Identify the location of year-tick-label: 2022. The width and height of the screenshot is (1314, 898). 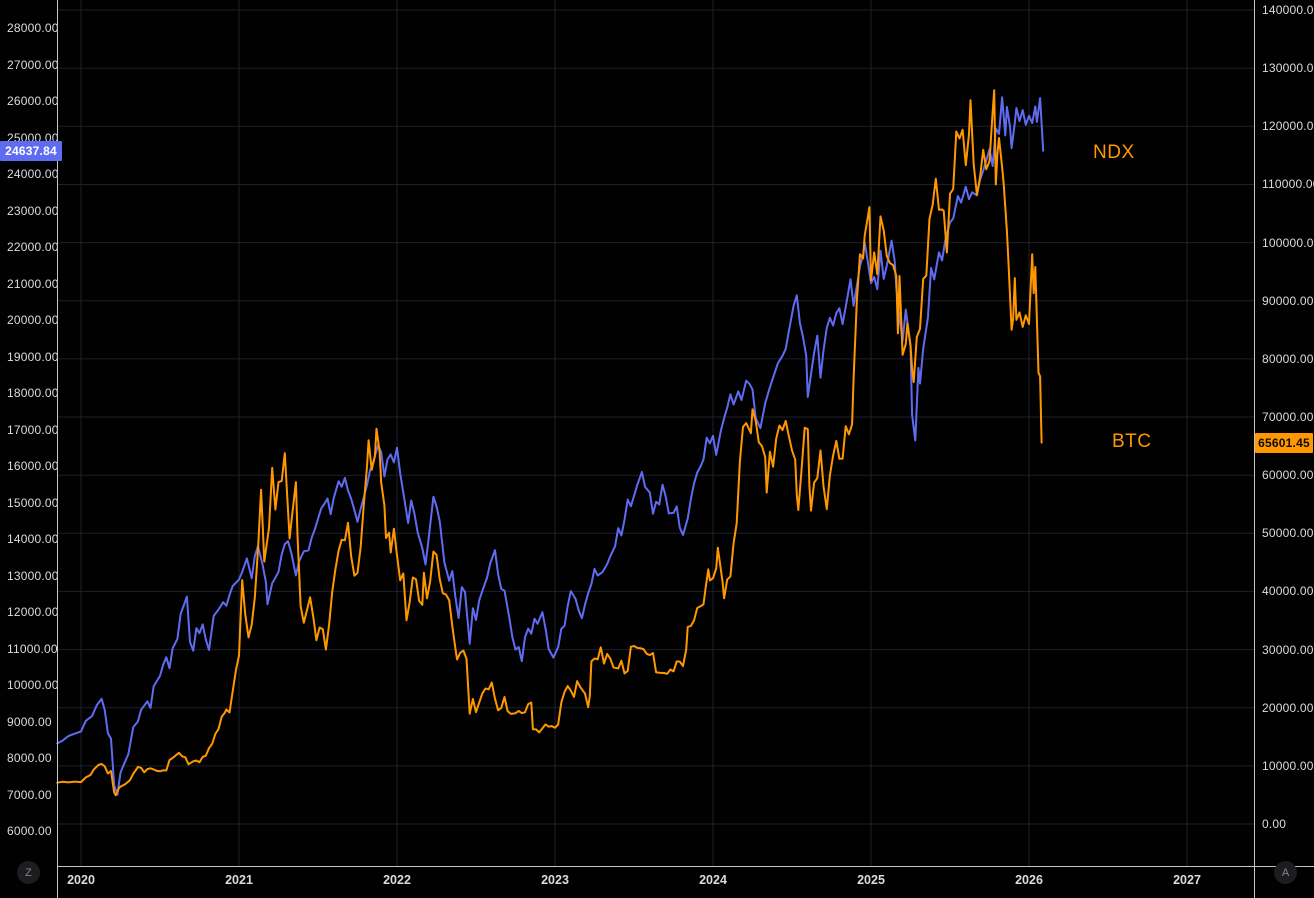
(397, 880).